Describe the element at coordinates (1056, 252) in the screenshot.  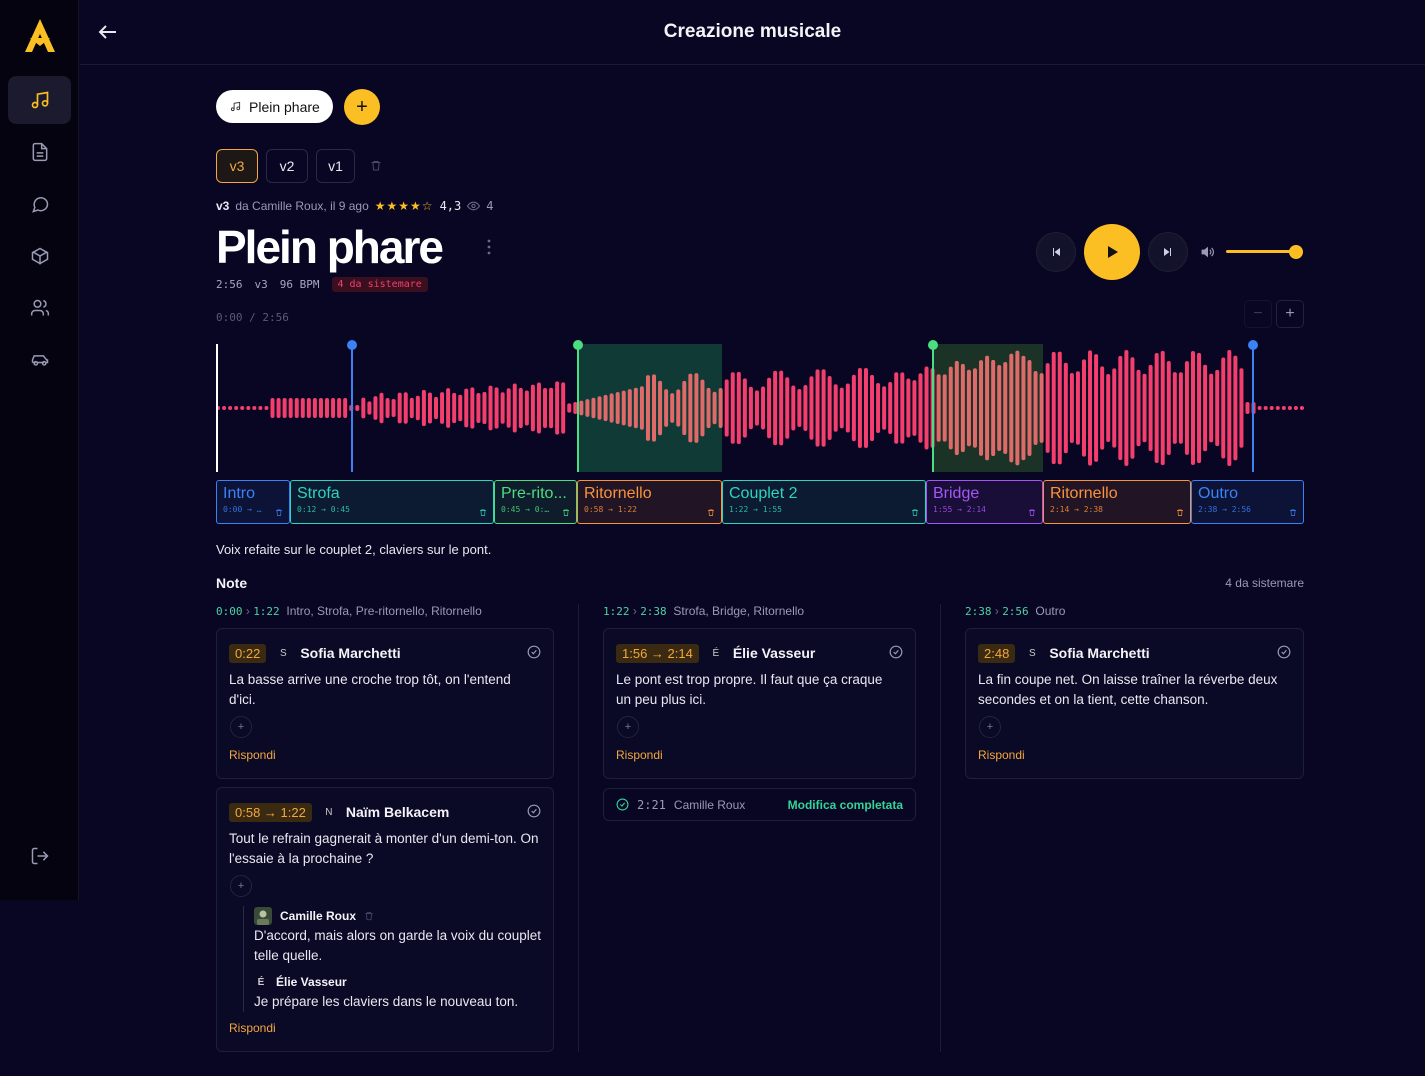
I see `previous-button` at that location.